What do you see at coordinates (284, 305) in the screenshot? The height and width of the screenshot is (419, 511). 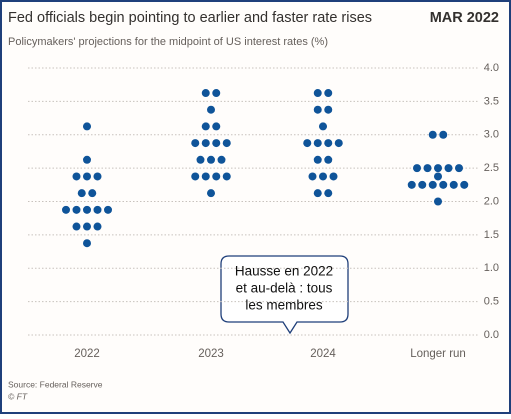 I see `annotation-line: les membres` at bounding box center [284, 305].